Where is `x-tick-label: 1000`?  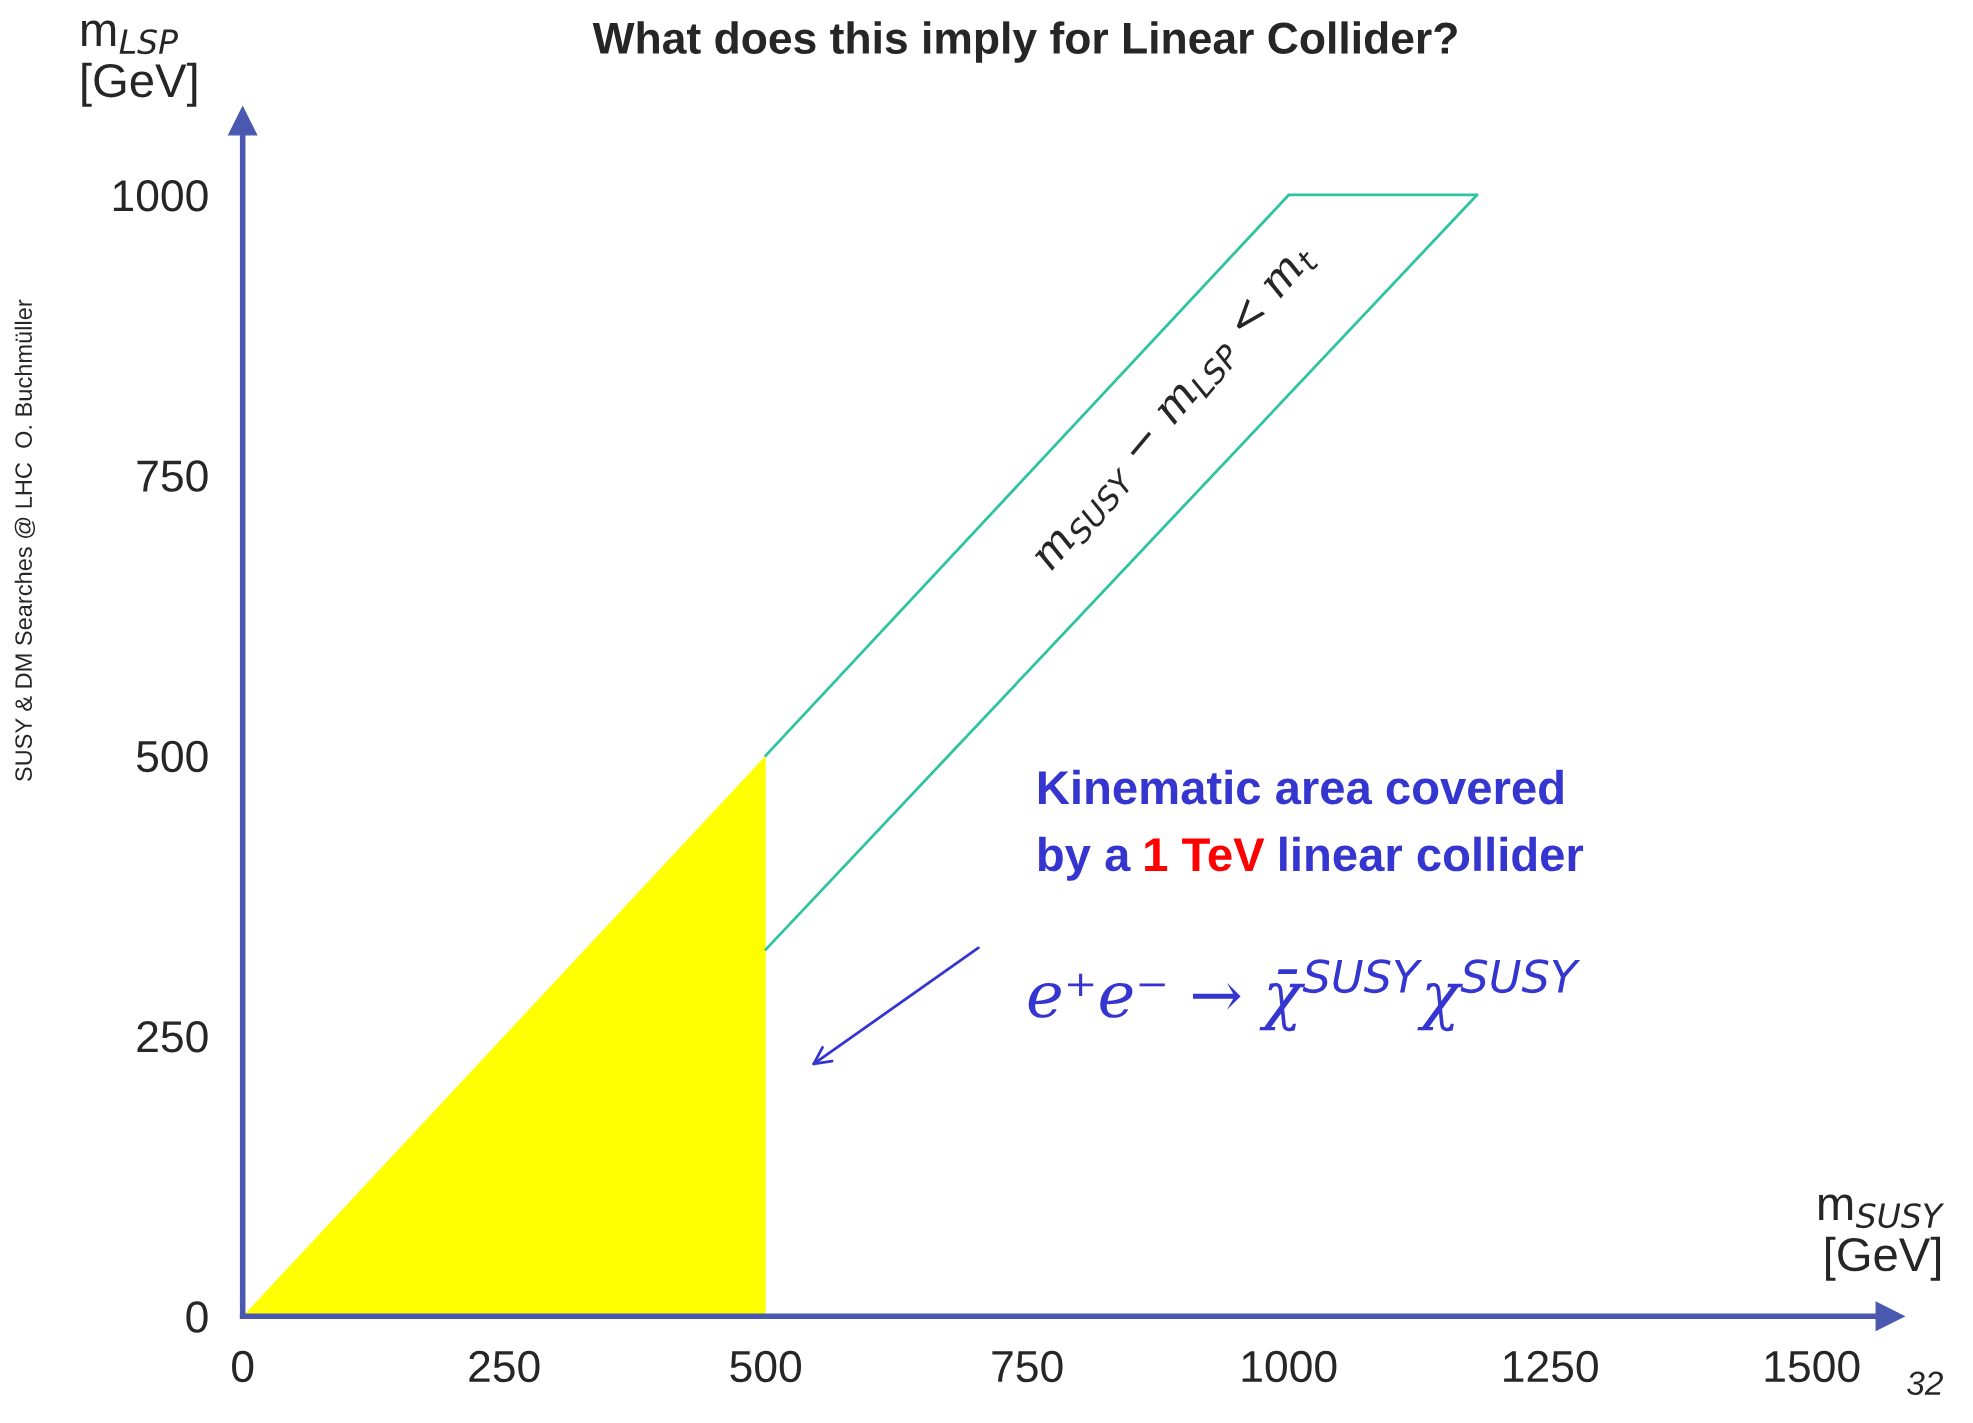
x-tick-label: 1000 is located at coordinates (1289, 1366).